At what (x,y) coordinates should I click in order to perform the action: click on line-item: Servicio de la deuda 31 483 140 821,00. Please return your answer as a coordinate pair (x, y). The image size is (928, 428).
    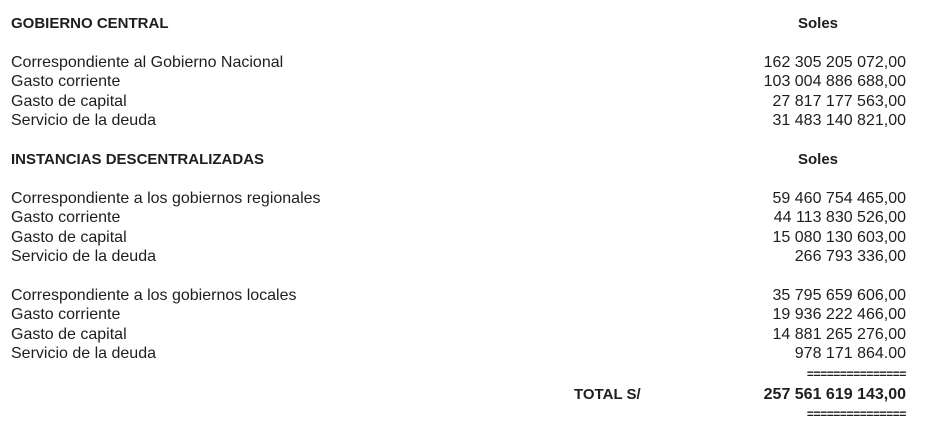
    Looking at the image, I should click on (464, 121).